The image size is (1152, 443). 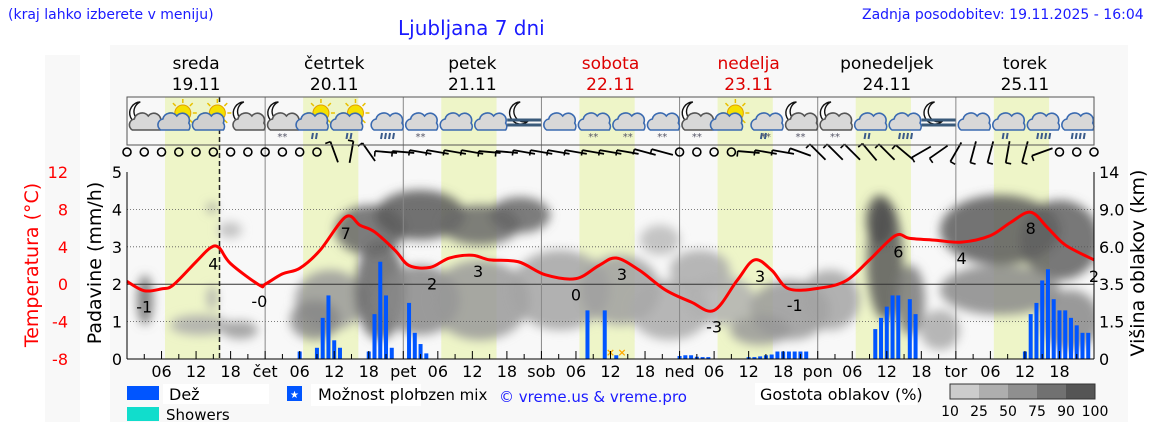 What do you see at coordinates (111, 15) in the screenshot?
I see `location-hint: (kraj lahko izberete v meniju)` at bounding box center [111, 15].